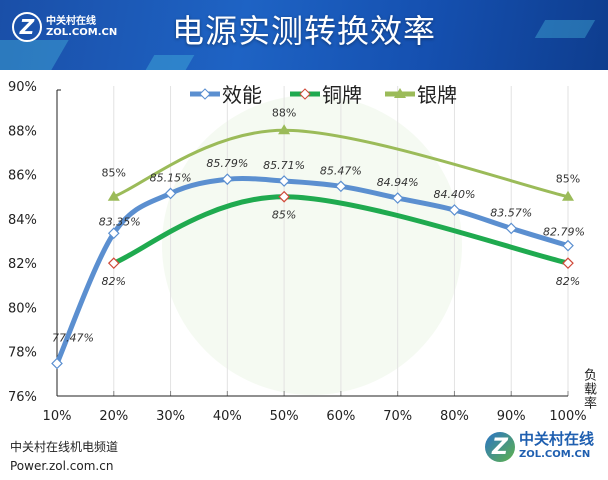 This screenshot has height=480, width=608. I want to click on y-tick-label: 88%, so click(22, 131).